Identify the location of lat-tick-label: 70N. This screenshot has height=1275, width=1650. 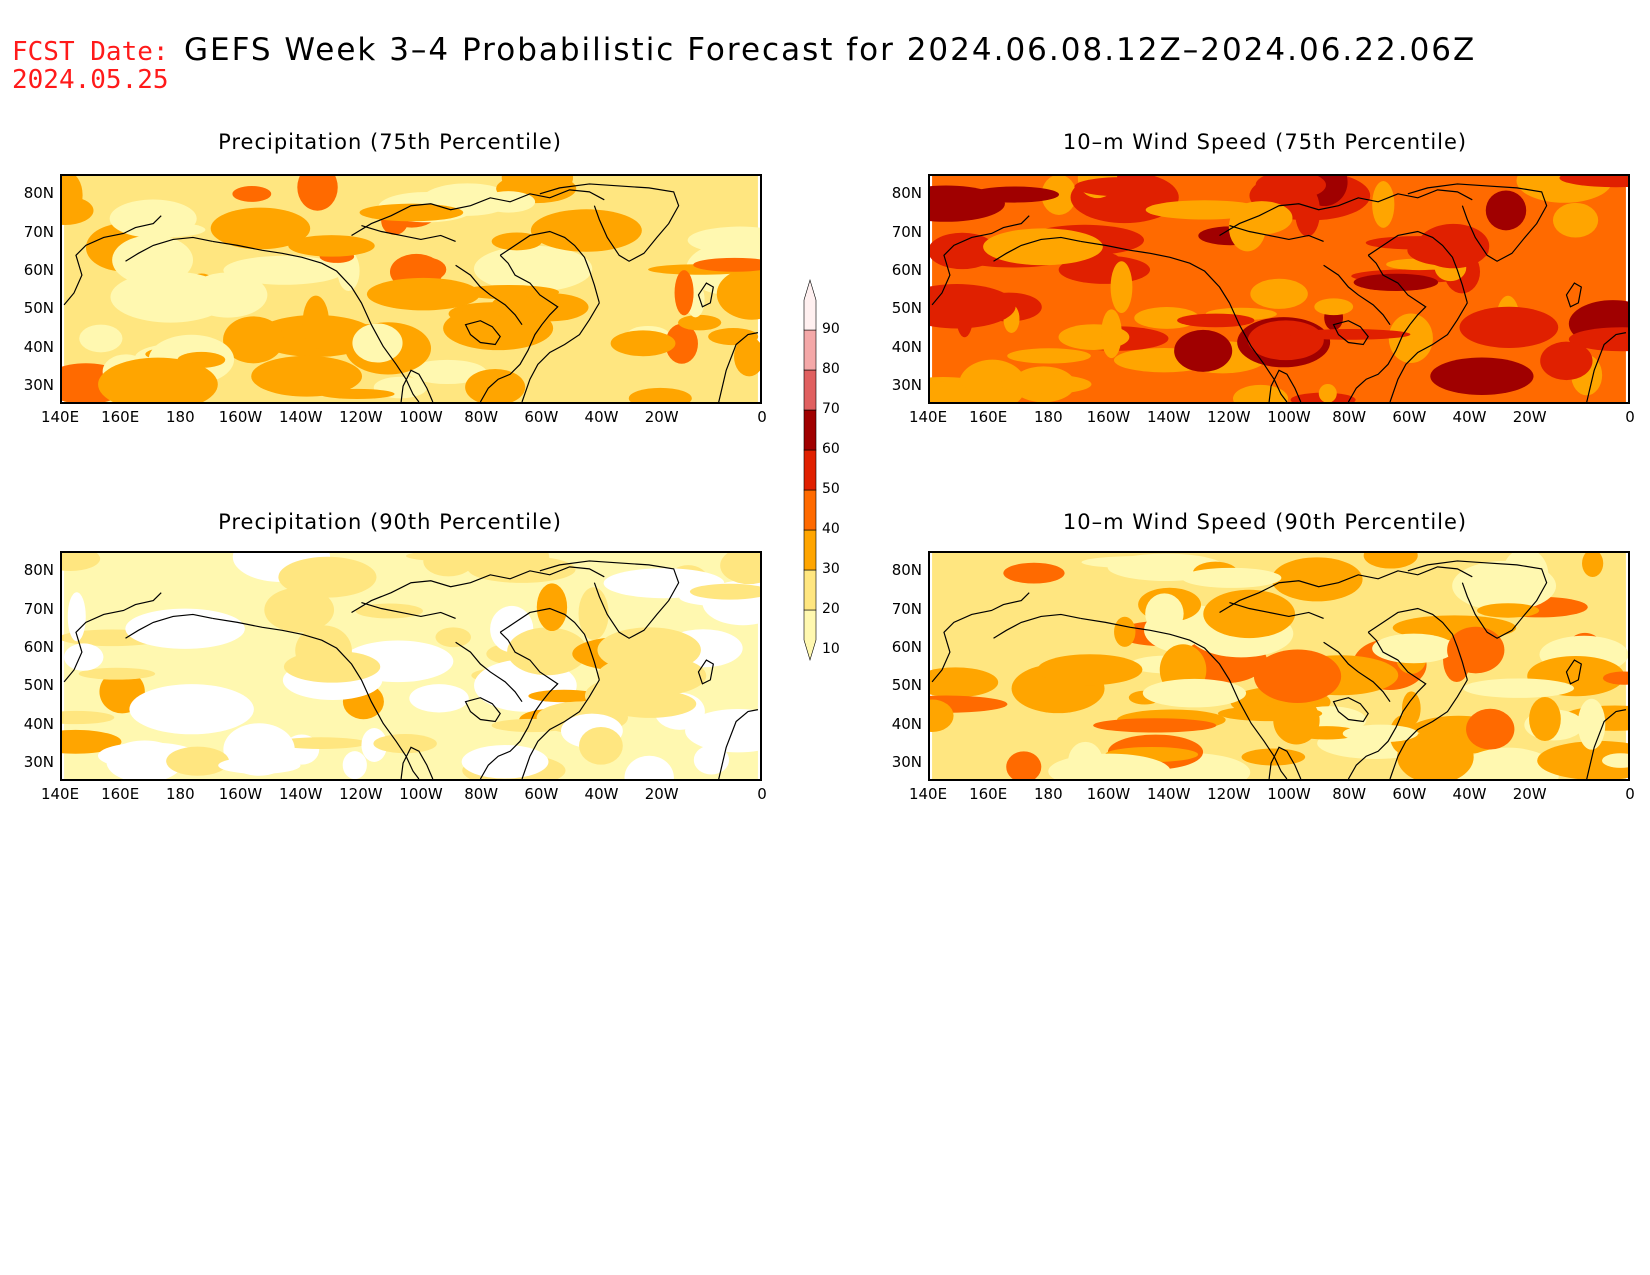
(906, 608).